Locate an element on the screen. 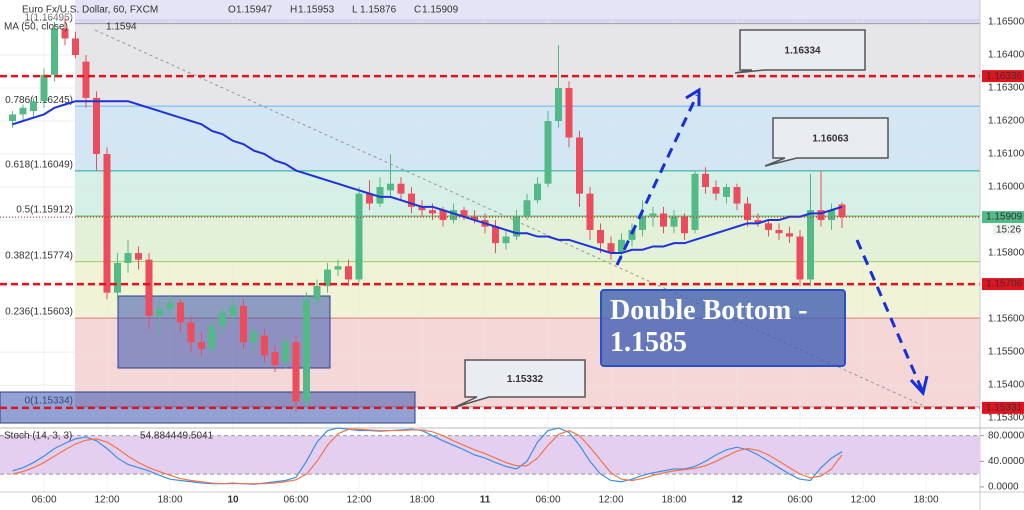 This screenshot has width=1024, height=510. arrow-head is located at coordinates (693, 96).